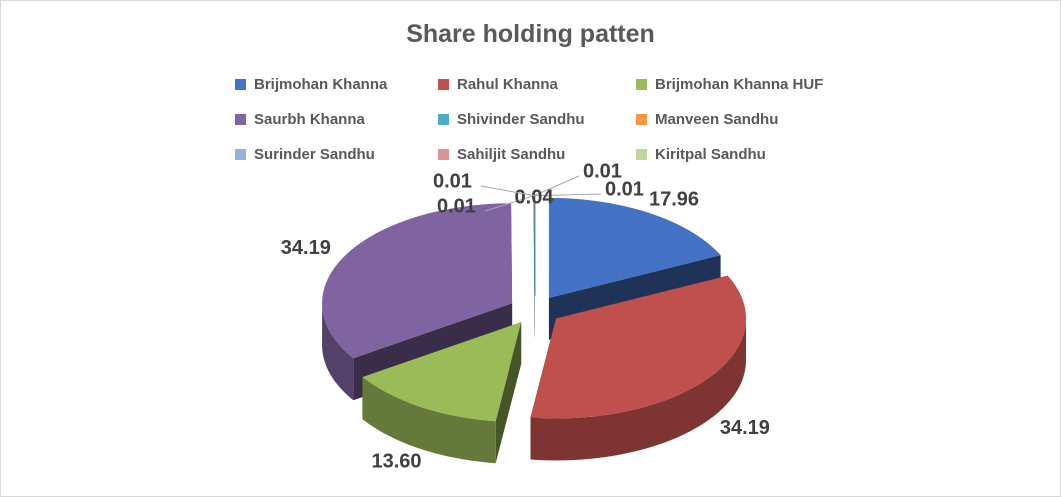 The height and width of the screenshot is (497, 1061). What do you see at coordinates (507, 84) in the screenshot?
I see `legend-label: Rahul Khanna` at bounding box center [507, 84].